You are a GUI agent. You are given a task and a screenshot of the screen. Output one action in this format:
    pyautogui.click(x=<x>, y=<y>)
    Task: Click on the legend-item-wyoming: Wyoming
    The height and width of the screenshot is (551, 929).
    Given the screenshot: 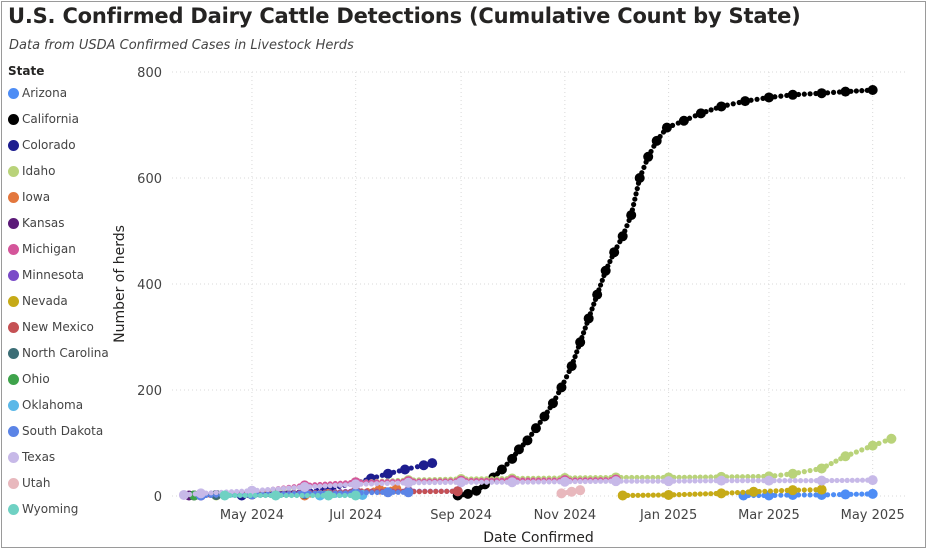 What is the action you would take?
    pyautogui.click(x=63, y=509)
    